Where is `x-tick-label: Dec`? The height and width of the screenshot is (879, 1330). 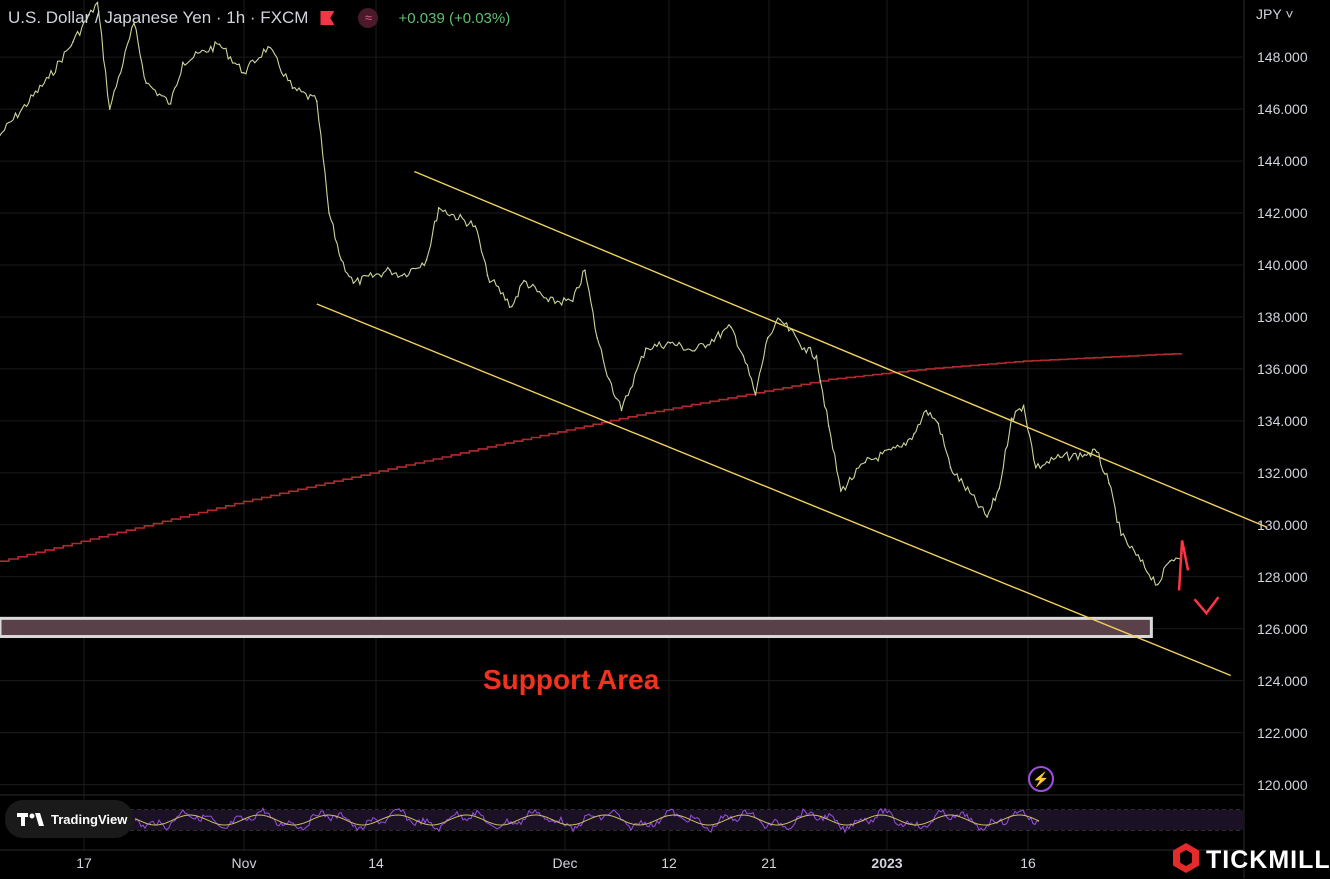
x-tick-label: Dec is located at coordinates (565, 863).